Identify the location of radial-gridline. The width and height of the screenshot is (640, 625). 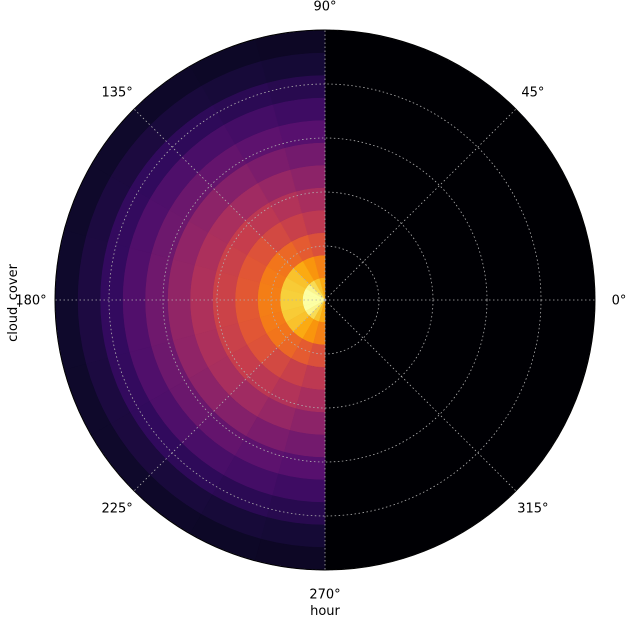
(325, 300).